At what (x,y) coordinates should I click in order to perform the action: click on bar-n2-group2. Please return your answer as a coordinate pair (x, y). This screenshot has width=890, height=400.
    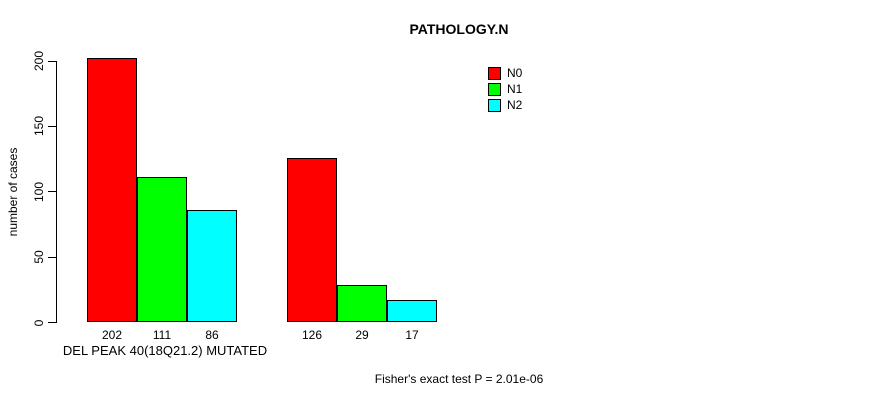
    Looking at the image, I should click on (412, 311).